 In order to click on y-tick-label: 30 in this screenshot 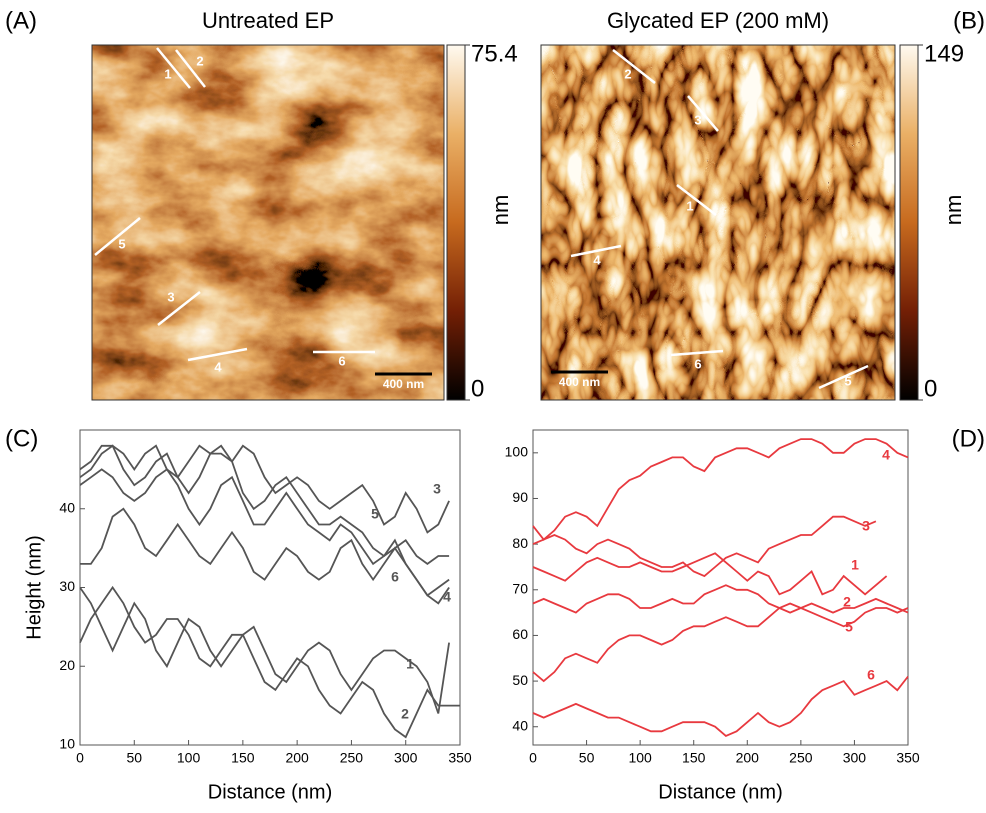, I will do `click(67, 586)`.